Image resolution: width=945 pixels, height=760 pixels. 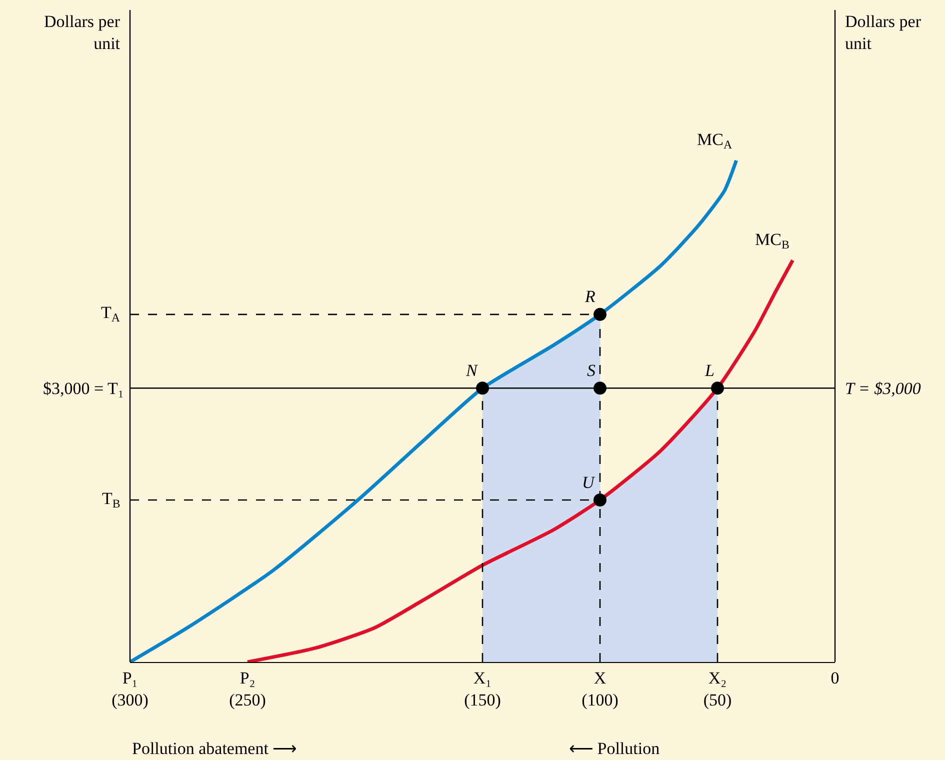 I want to click on annotation: T$_{A}$, so click(x=110, y=314).